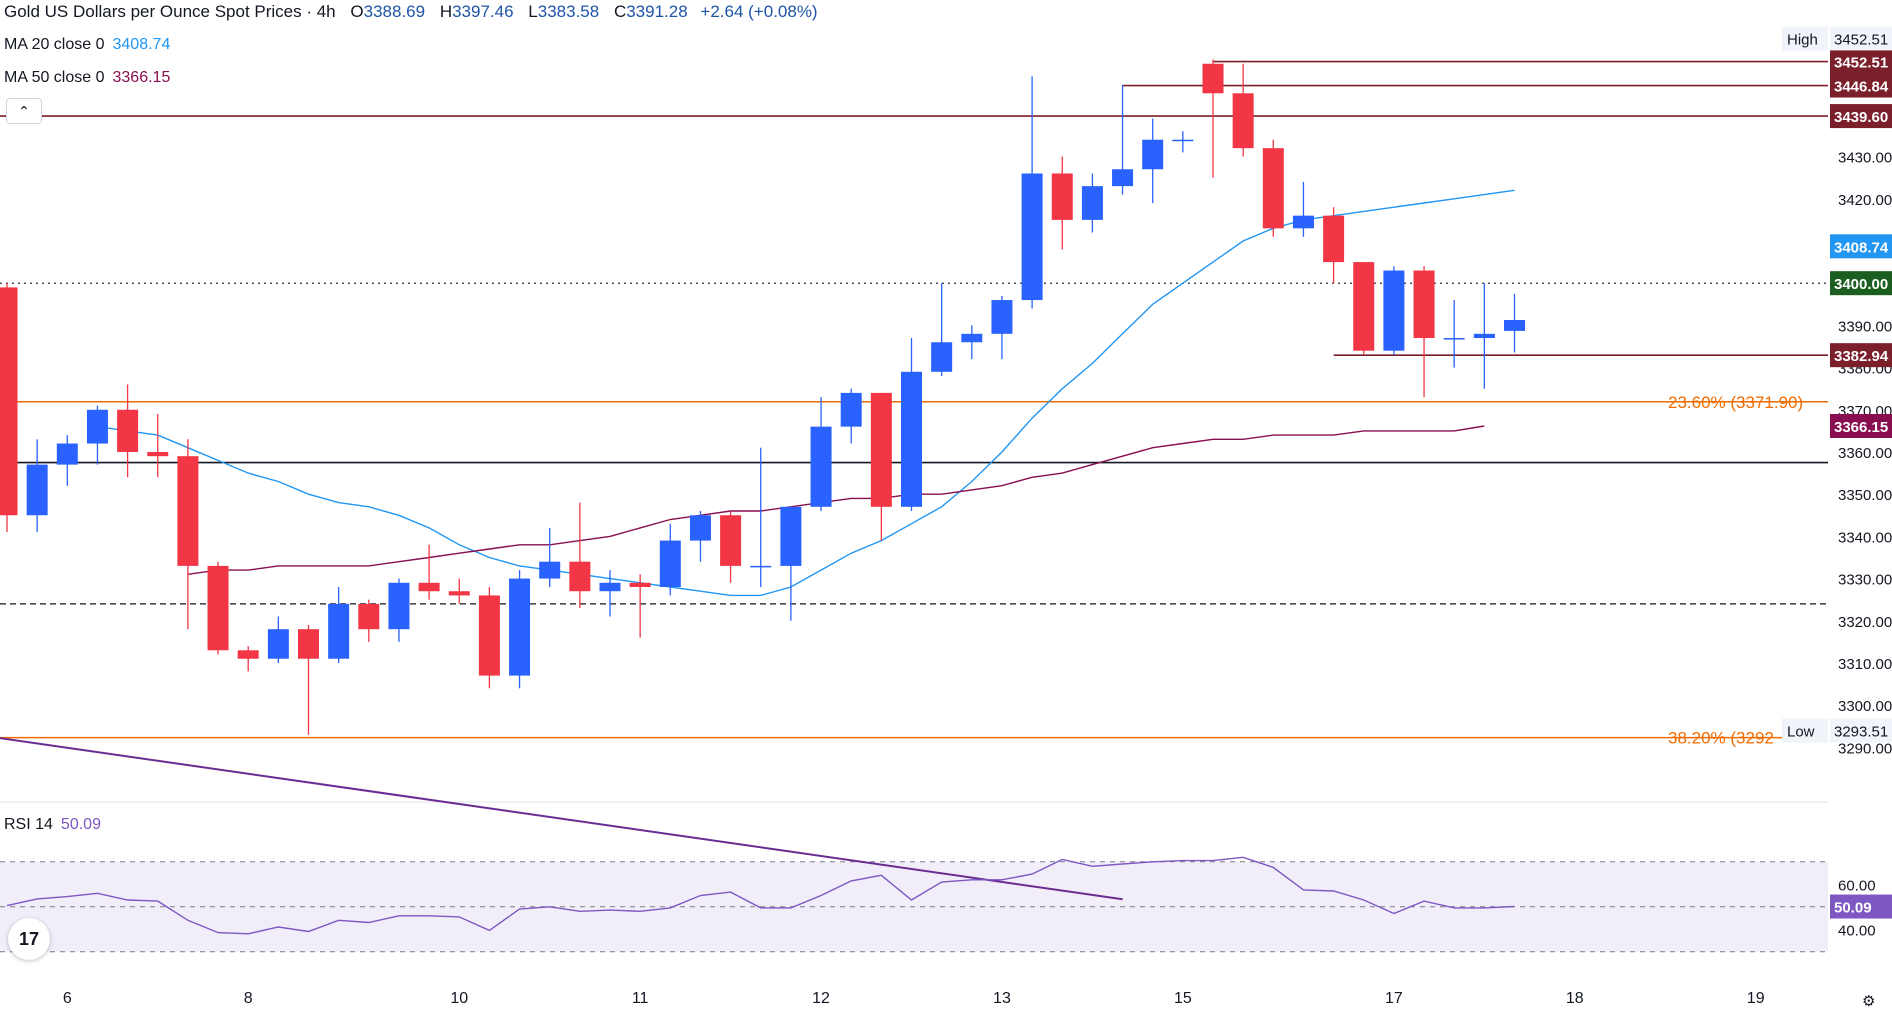 The width and height of the screenshot is (1892, 1011). I want to click on rsi-value-tag-bg, so click(1861, 906).